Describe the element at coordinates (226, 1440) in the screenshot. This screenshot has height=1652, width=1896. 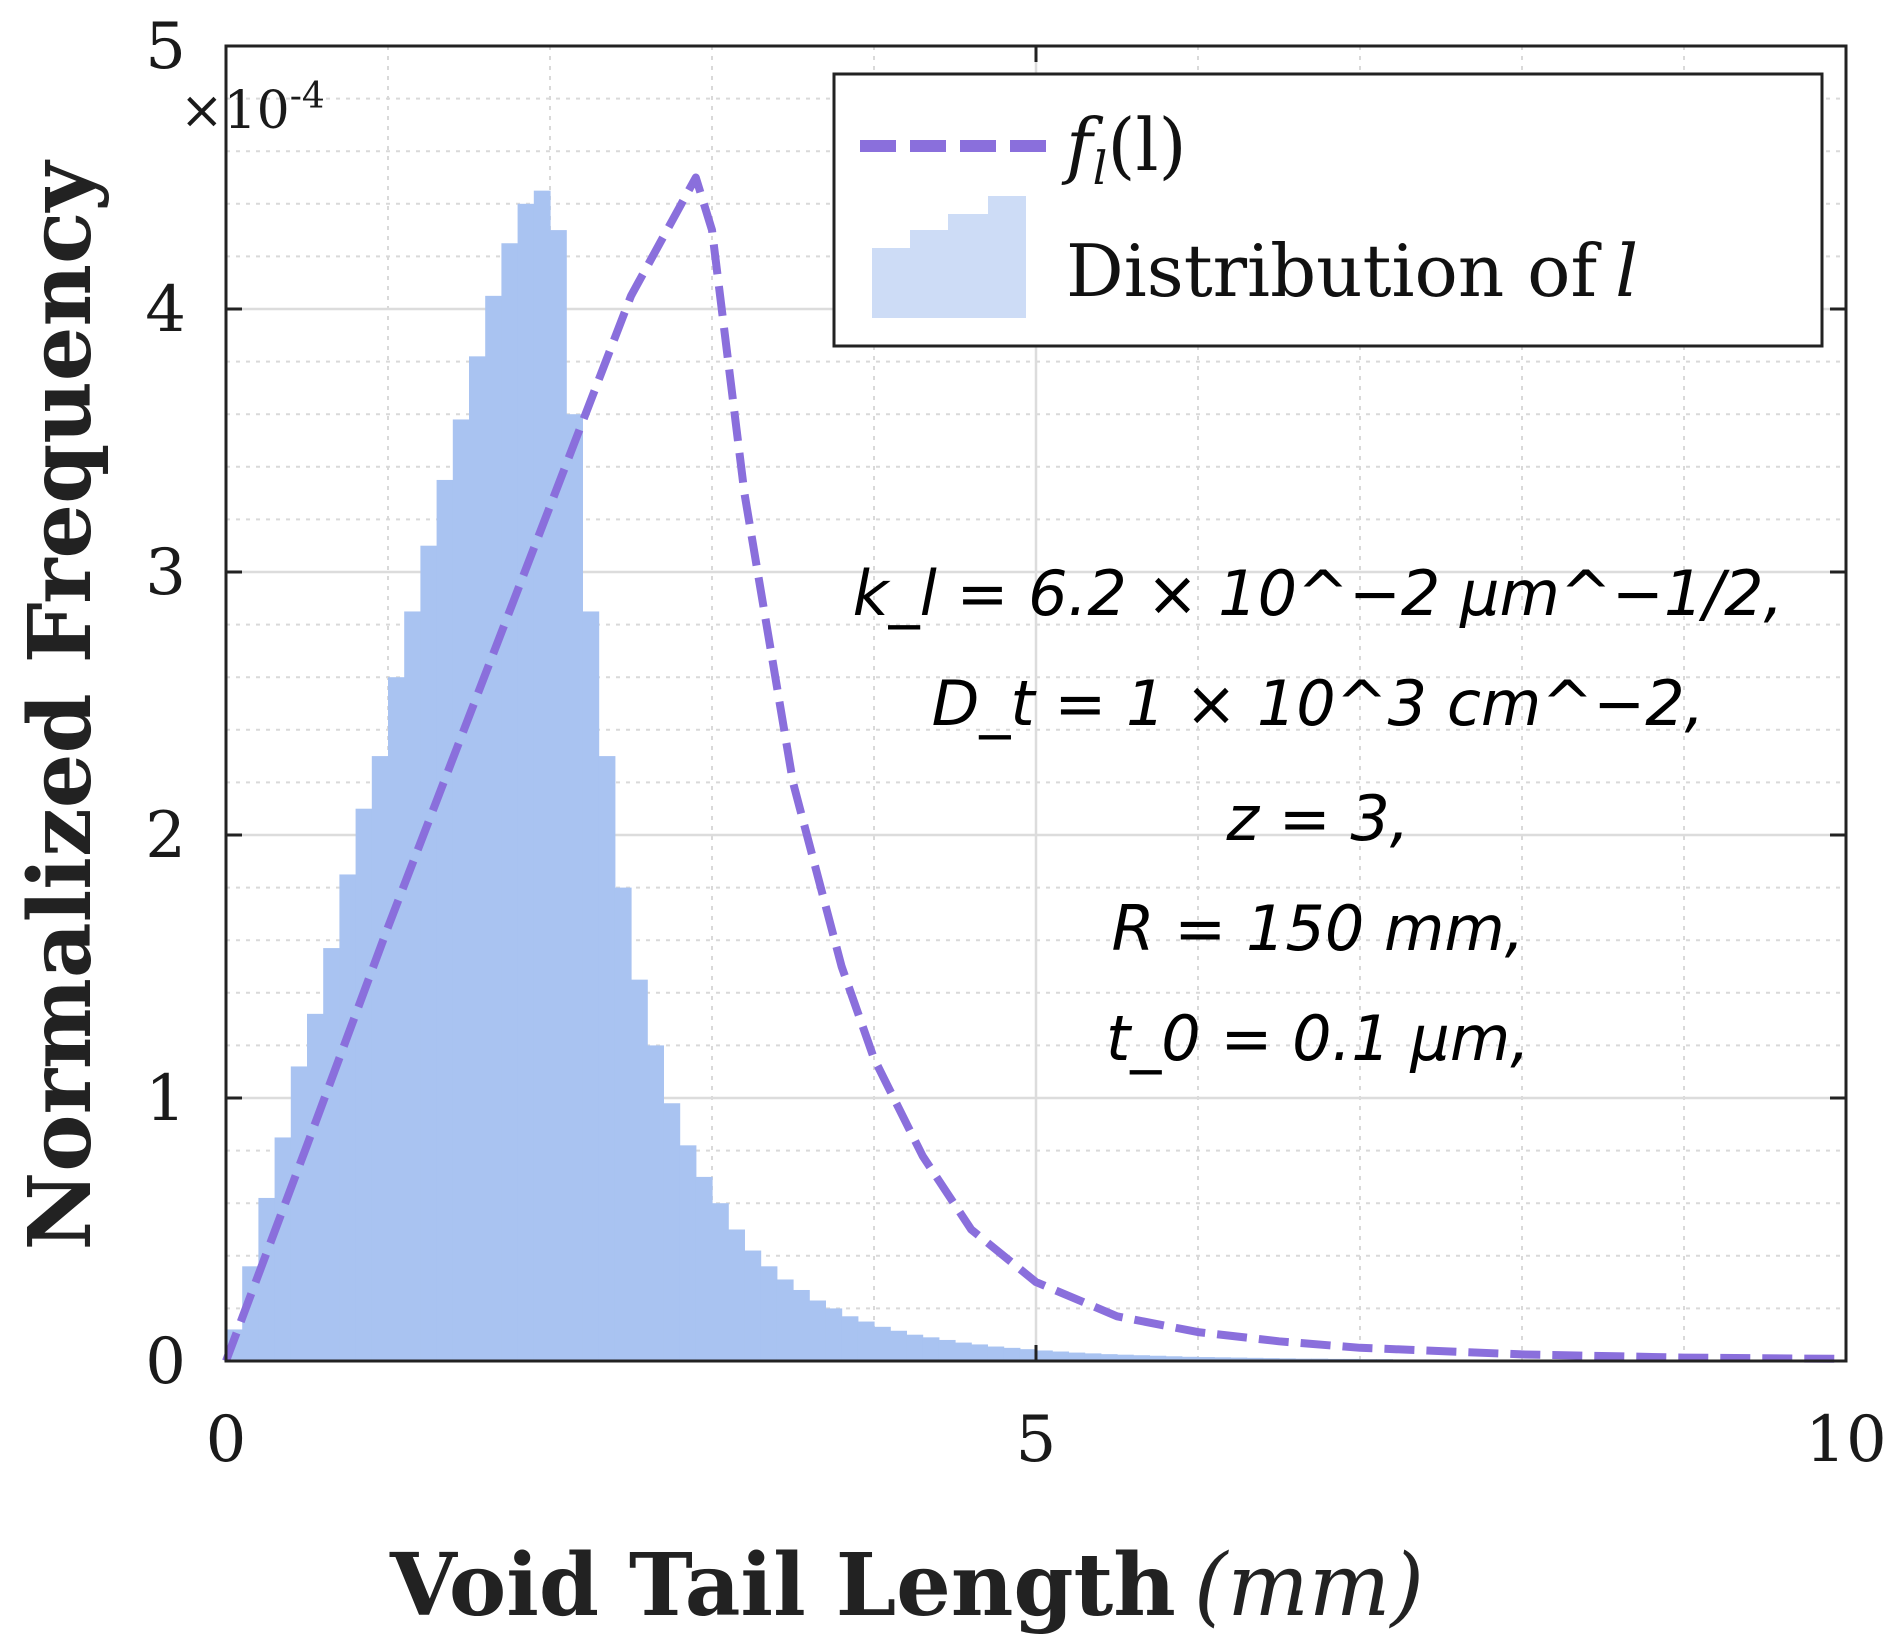
I see `x-tick-label: 0` at that location.